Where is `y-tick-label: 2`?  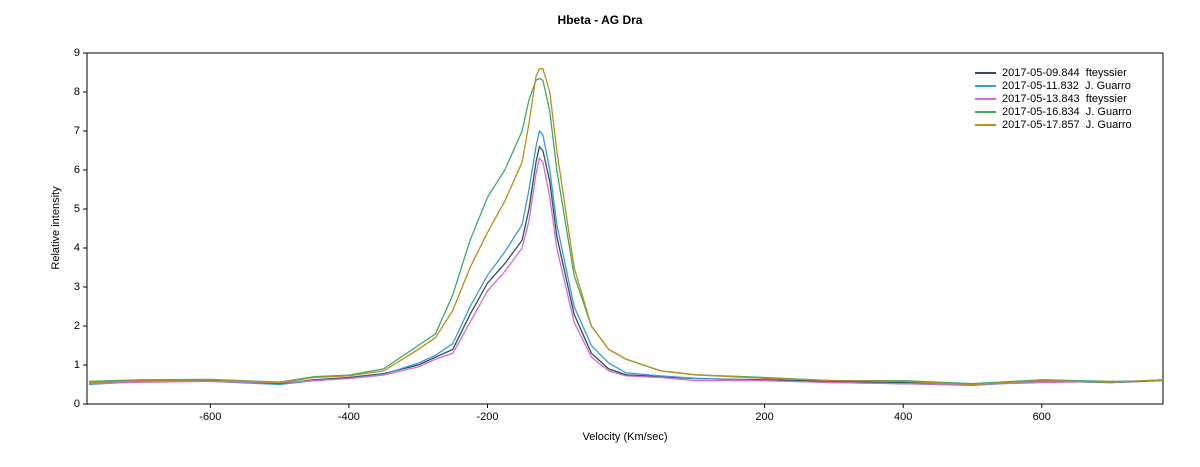
y-tick-label: 2 is located at coordinates (77, 326).